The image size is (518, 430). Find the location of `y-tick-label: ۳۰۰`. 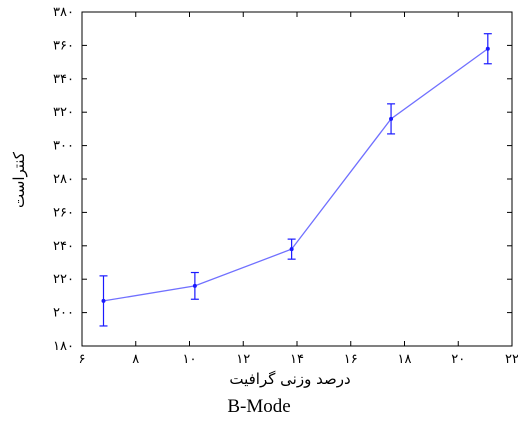

y-tick-label: ۳۰۰ is located at coordinates (63, 146).